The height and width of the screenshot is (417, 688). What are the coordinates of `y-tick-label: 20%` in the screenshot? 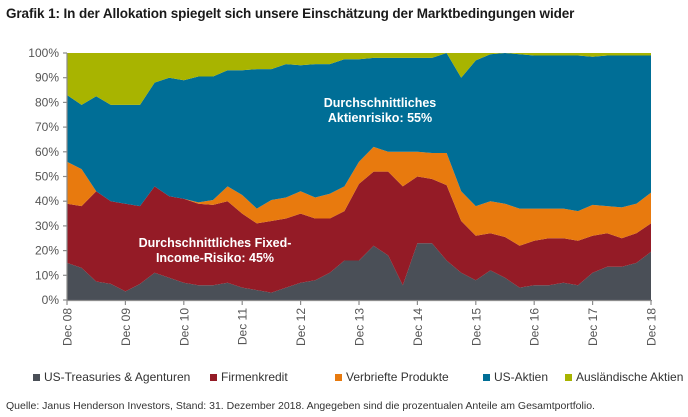 It's located at (47, 251).